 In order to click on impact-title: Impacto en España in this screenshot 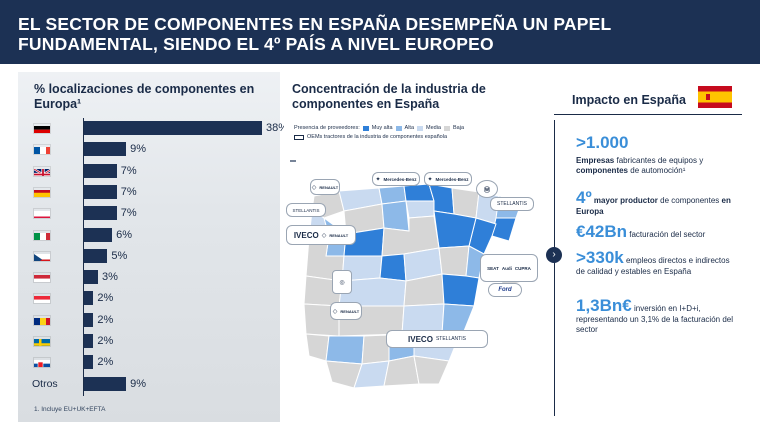, I will do `click(629, 100)`.